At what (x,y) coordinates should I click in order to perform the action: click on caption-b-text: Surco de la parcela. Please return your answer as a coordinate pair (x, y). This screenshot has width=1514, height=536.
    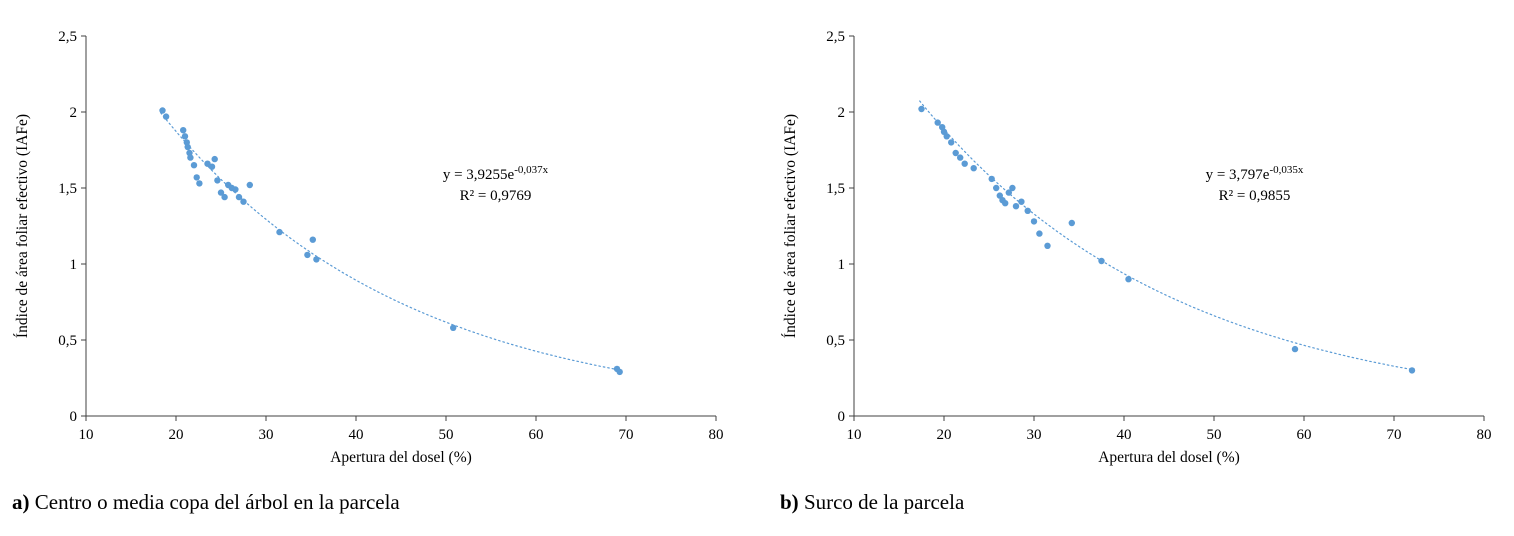
    Looking at the image, I should click on (881, 502).